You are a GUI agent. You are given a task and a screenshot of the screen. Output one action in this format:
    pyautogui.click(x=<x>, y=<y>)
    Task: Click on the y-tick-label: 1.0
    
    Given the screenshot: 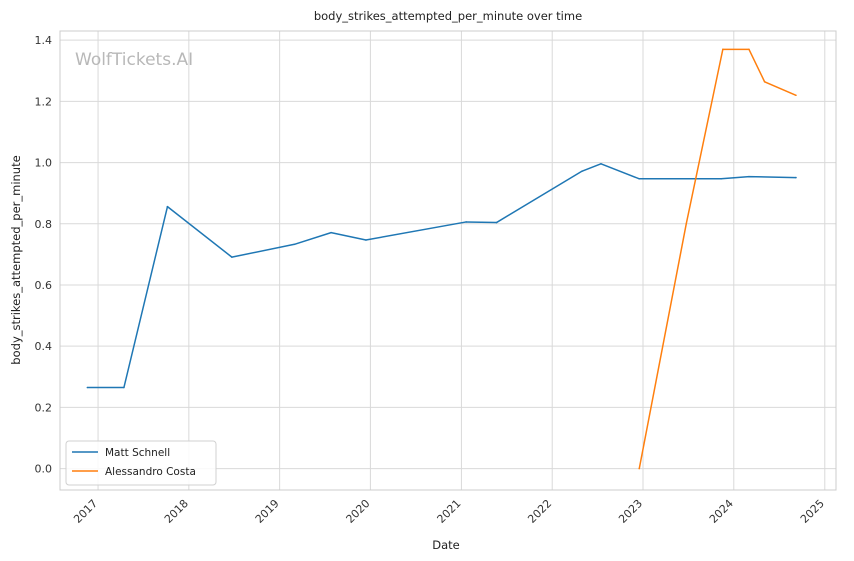 What is the action you would take?
    pyautogui.click(x=44, y=163)
    